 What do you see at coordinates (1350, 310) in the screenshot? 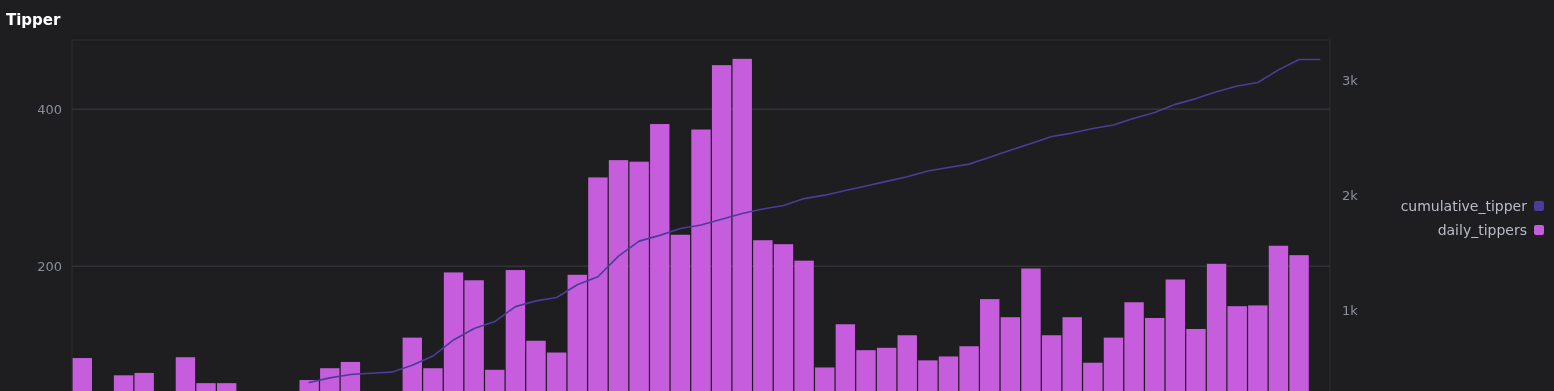
I see `y2-tick-label: 1k` at bounding box center [1350, 310].